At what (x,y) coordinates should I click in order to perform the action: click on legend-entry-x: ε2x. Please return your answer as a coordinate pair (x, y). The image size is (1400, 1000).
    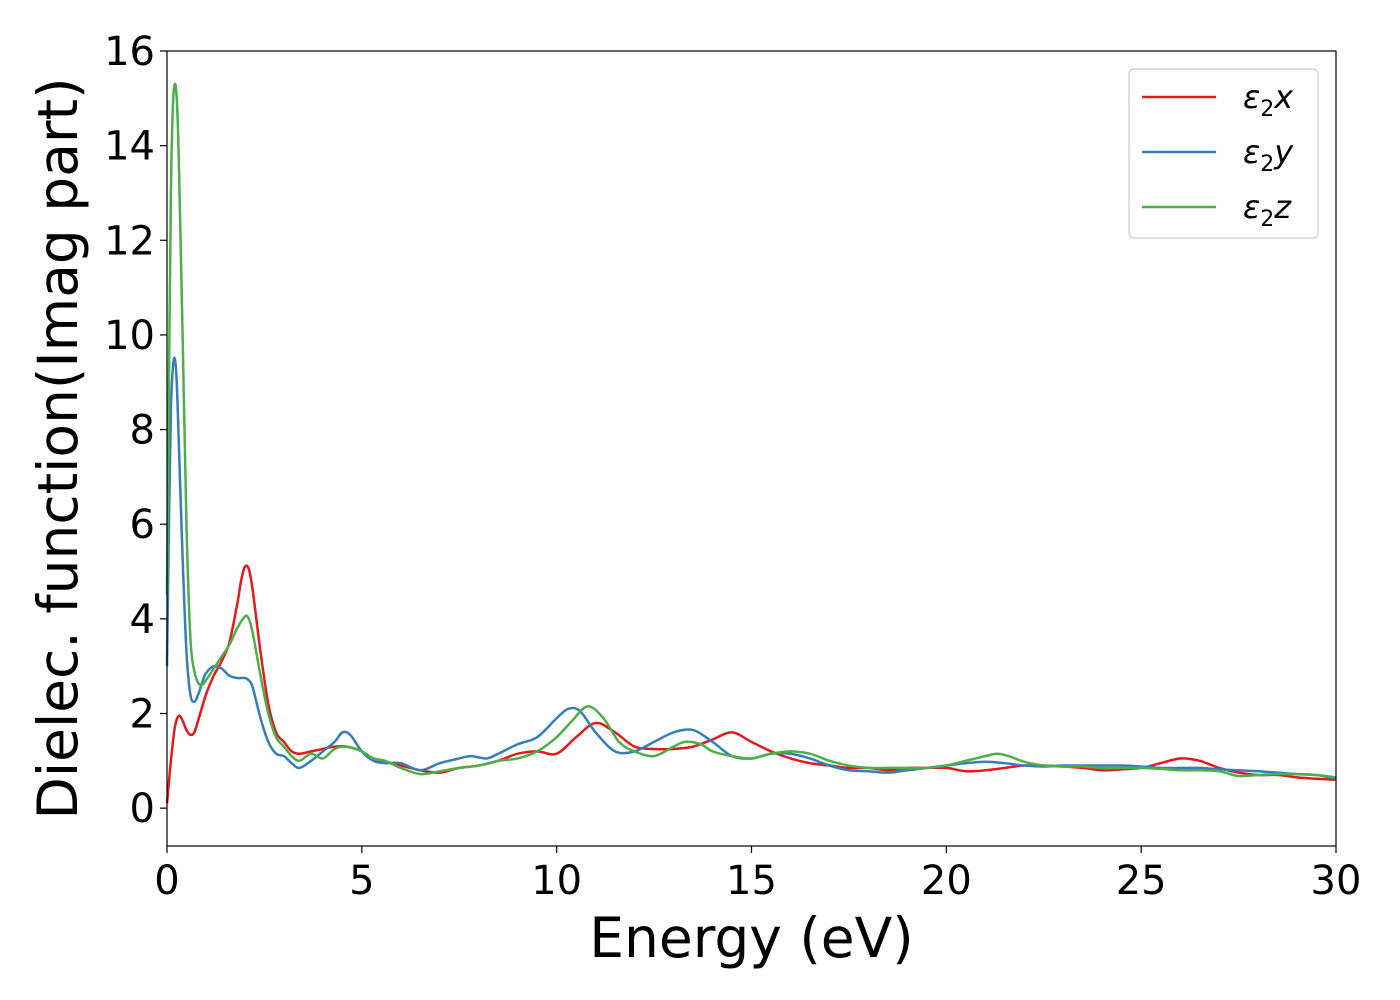
    Looking at the image, I should click on (1268, 100).